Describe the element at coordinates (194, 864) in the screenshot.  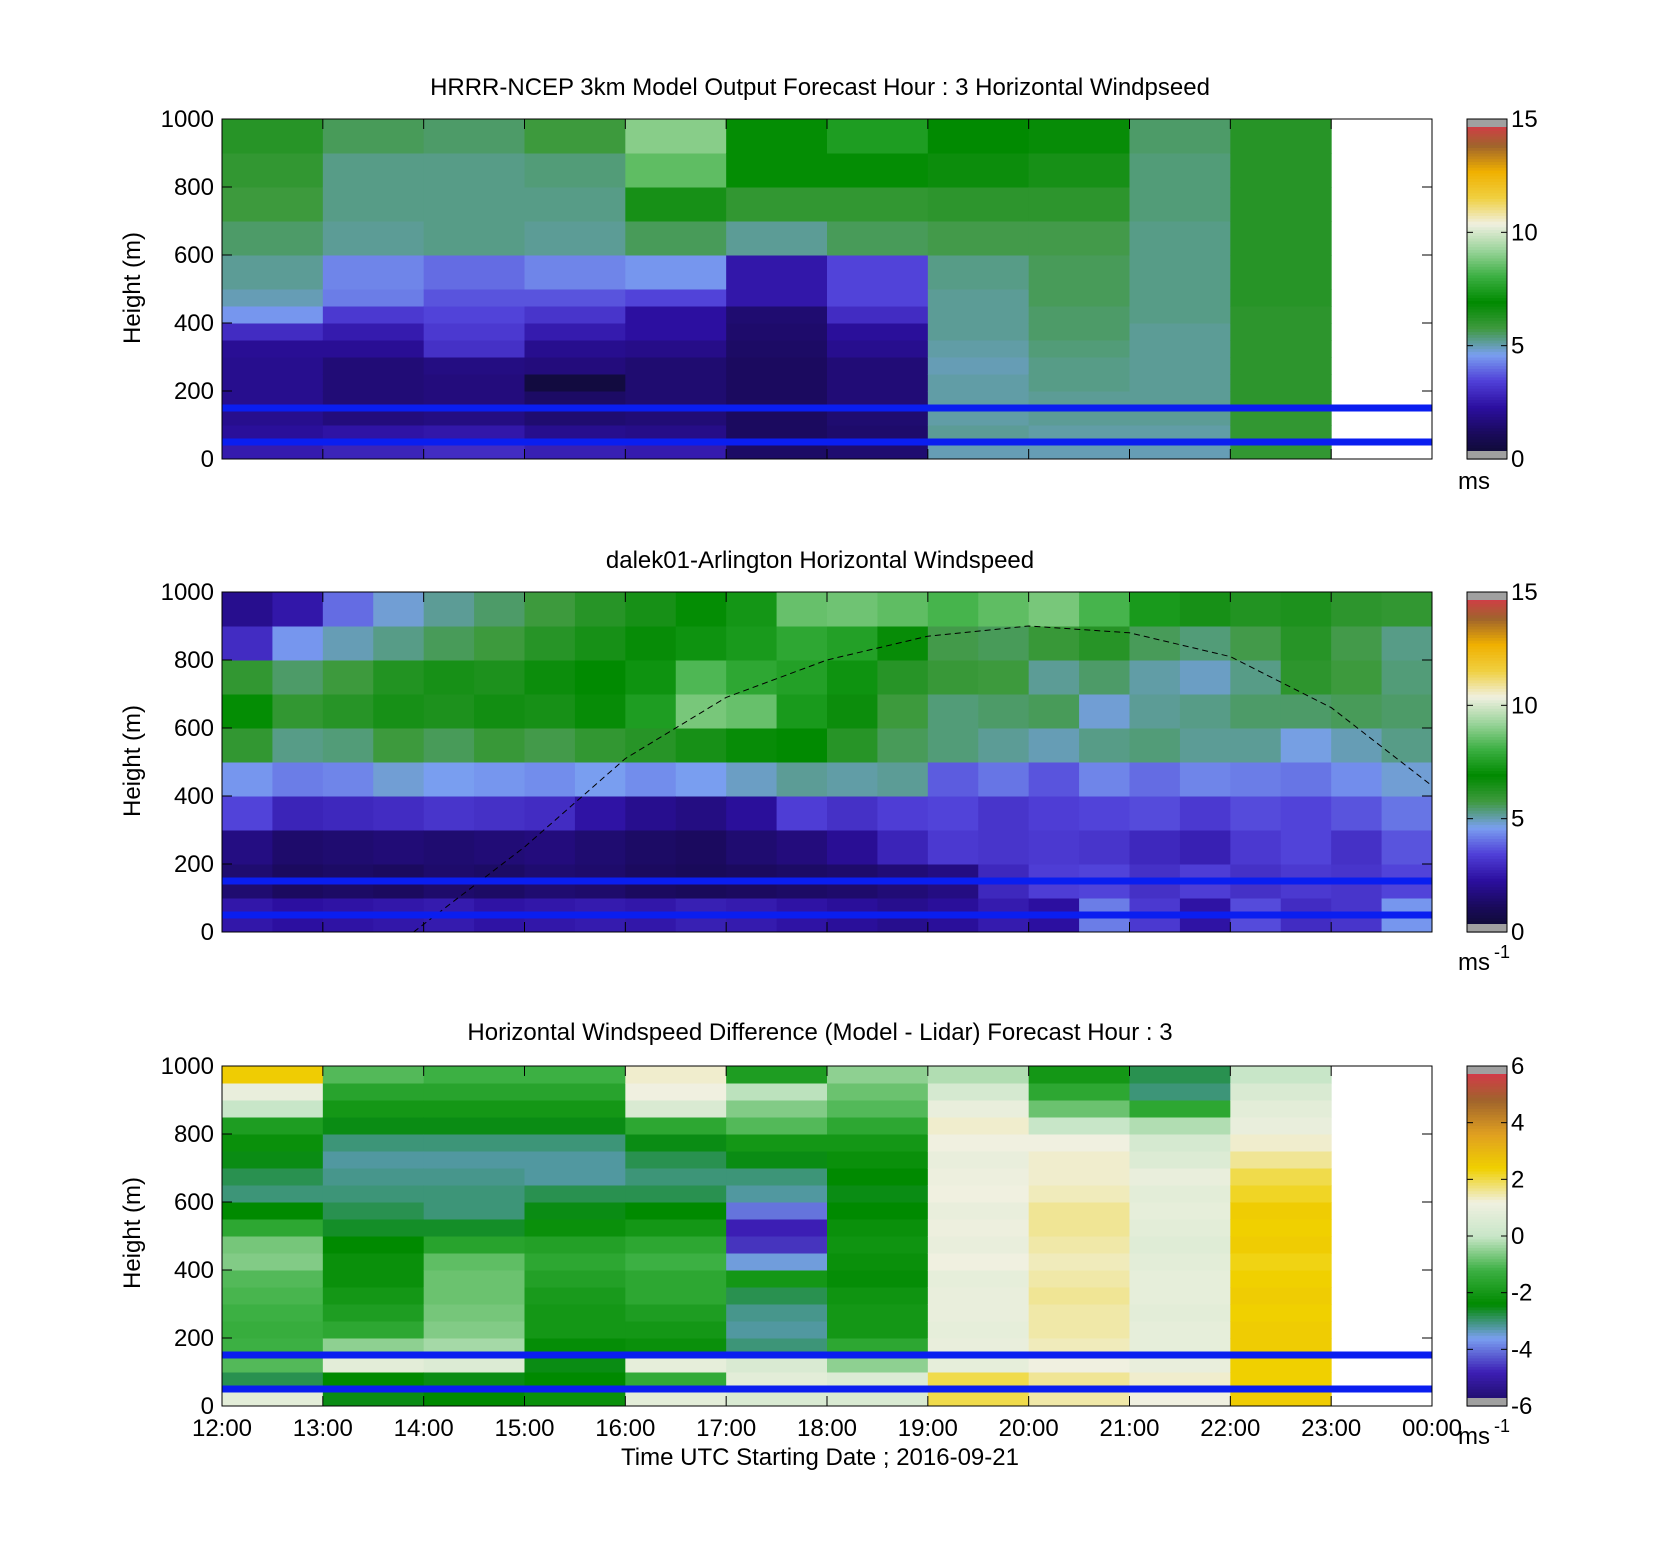
I see `y-tick-label: 200` at that location.